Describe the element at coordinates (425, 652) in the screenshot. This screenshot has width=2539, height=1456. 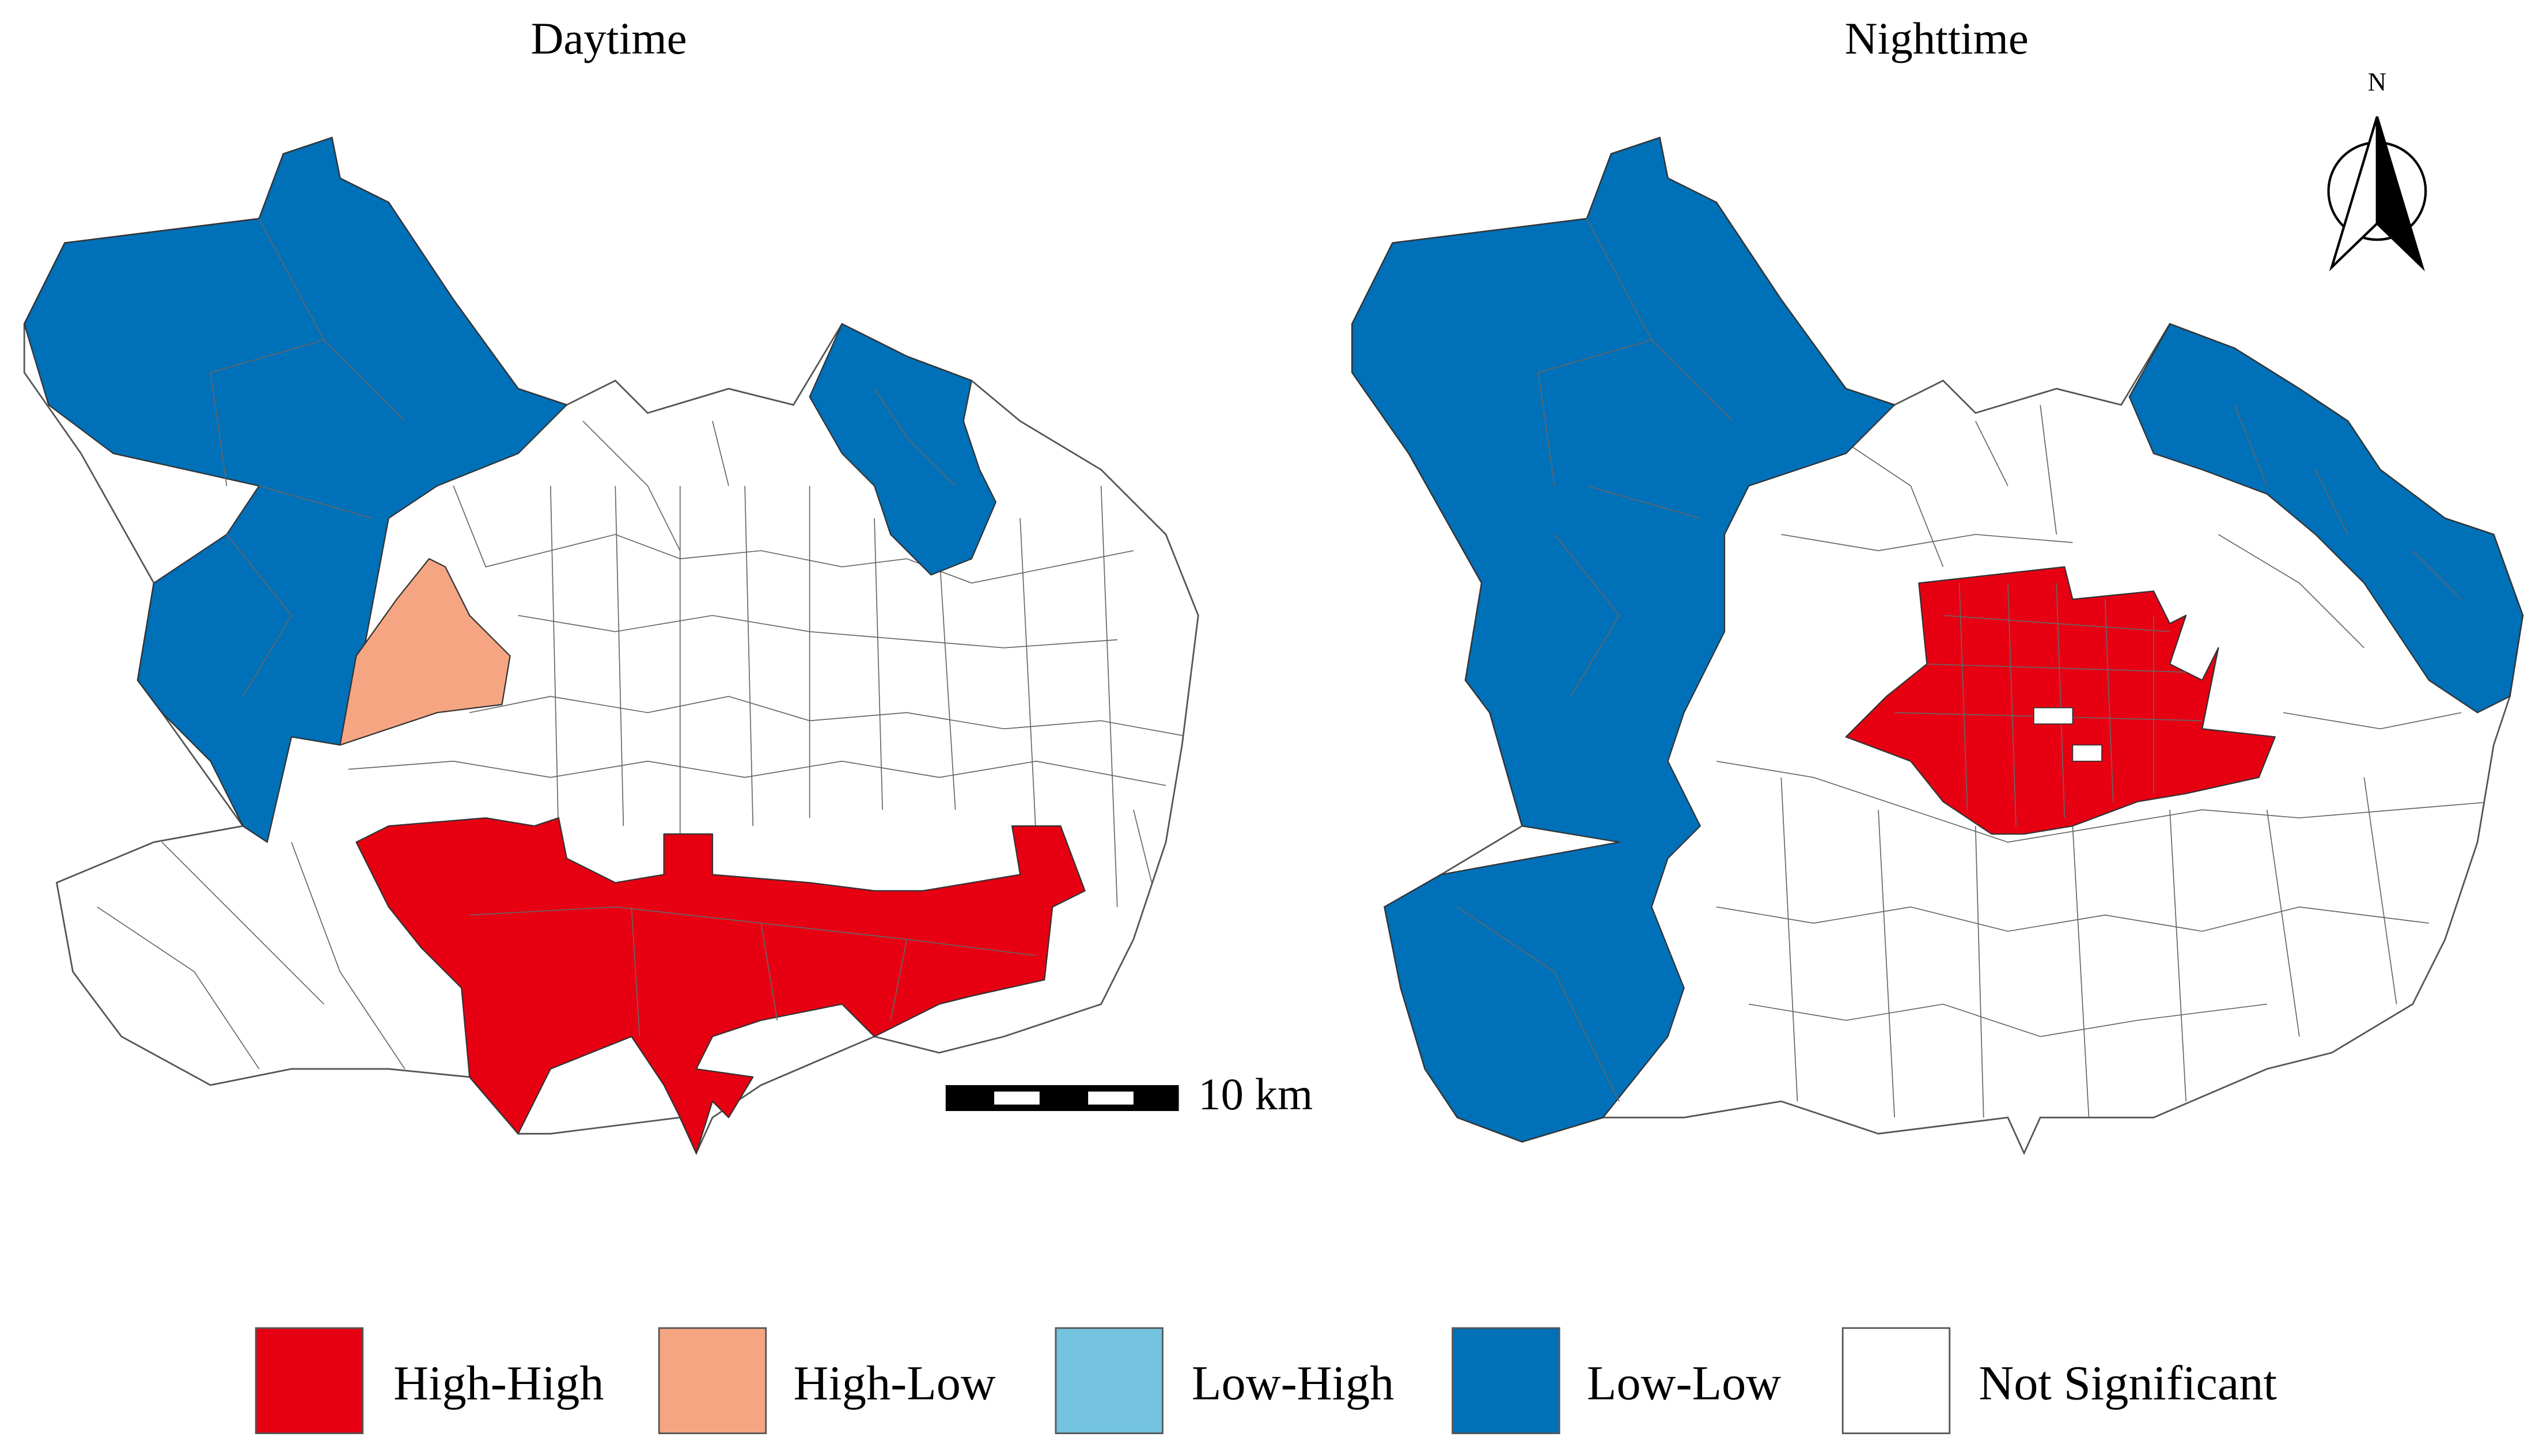
I see `high-low-region` at that location.